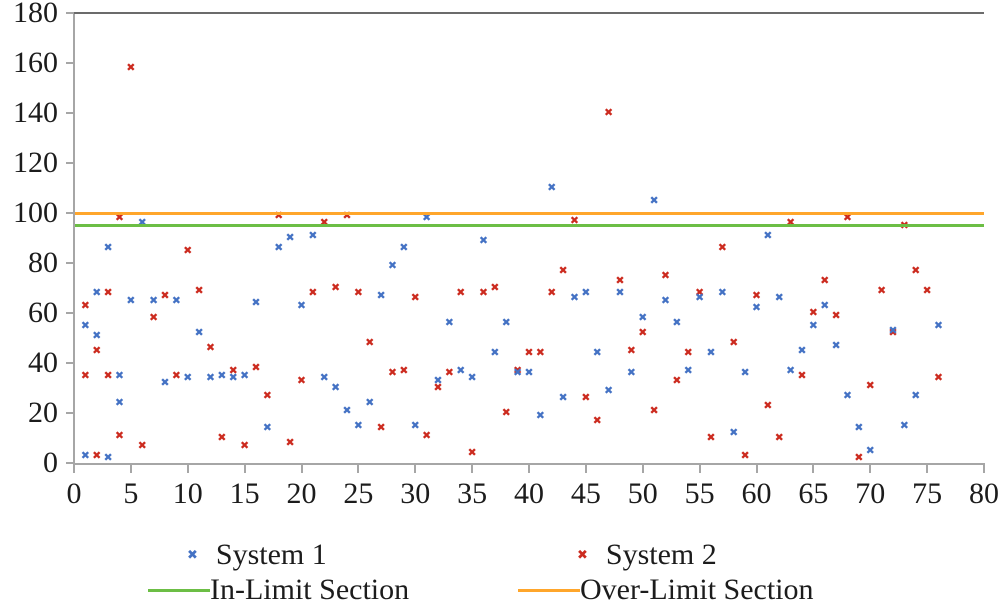 This screenshot has height=610, width=1005. What do you see at coordinates (43, 412) in the screenshot?
I see `y-axis-tick-label: 20` at bounding box center [43, 412].